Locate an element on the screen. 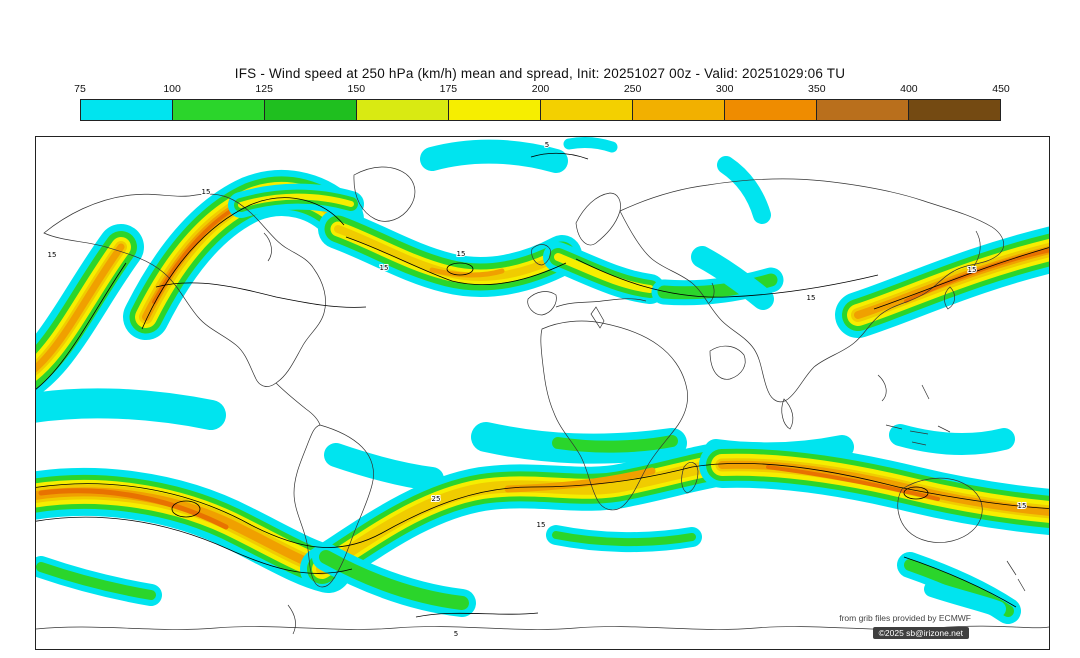 This screenshot has height=658, width=1080. coastline-india is located at coordinates (787, 414).